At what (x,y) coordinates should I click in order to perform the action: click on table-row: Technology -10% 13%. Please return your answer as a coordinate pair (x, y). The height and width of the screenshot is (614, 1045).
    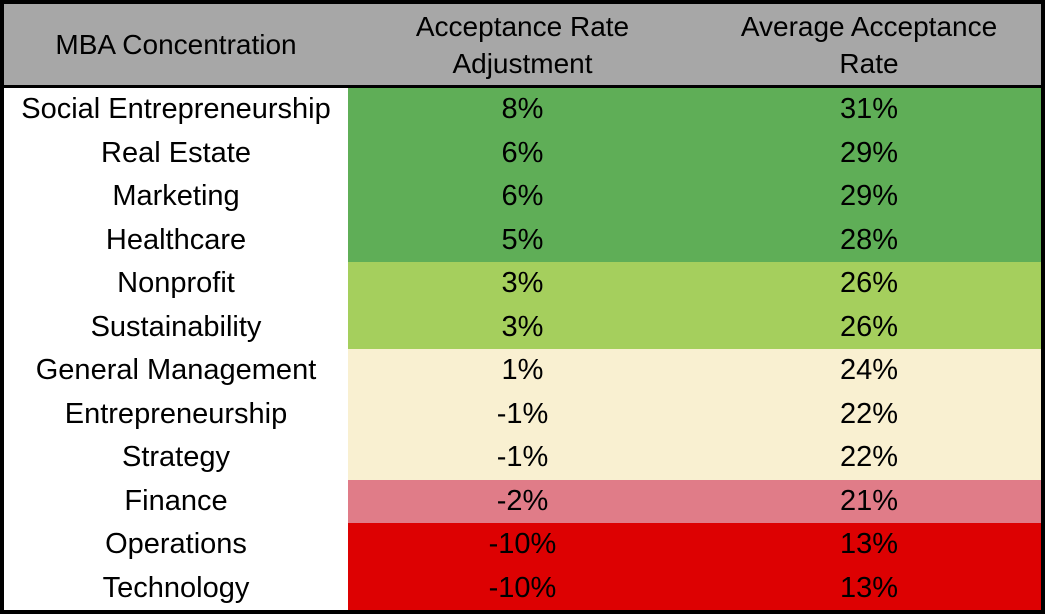
    Looking at the image, I should click on (522, 588).